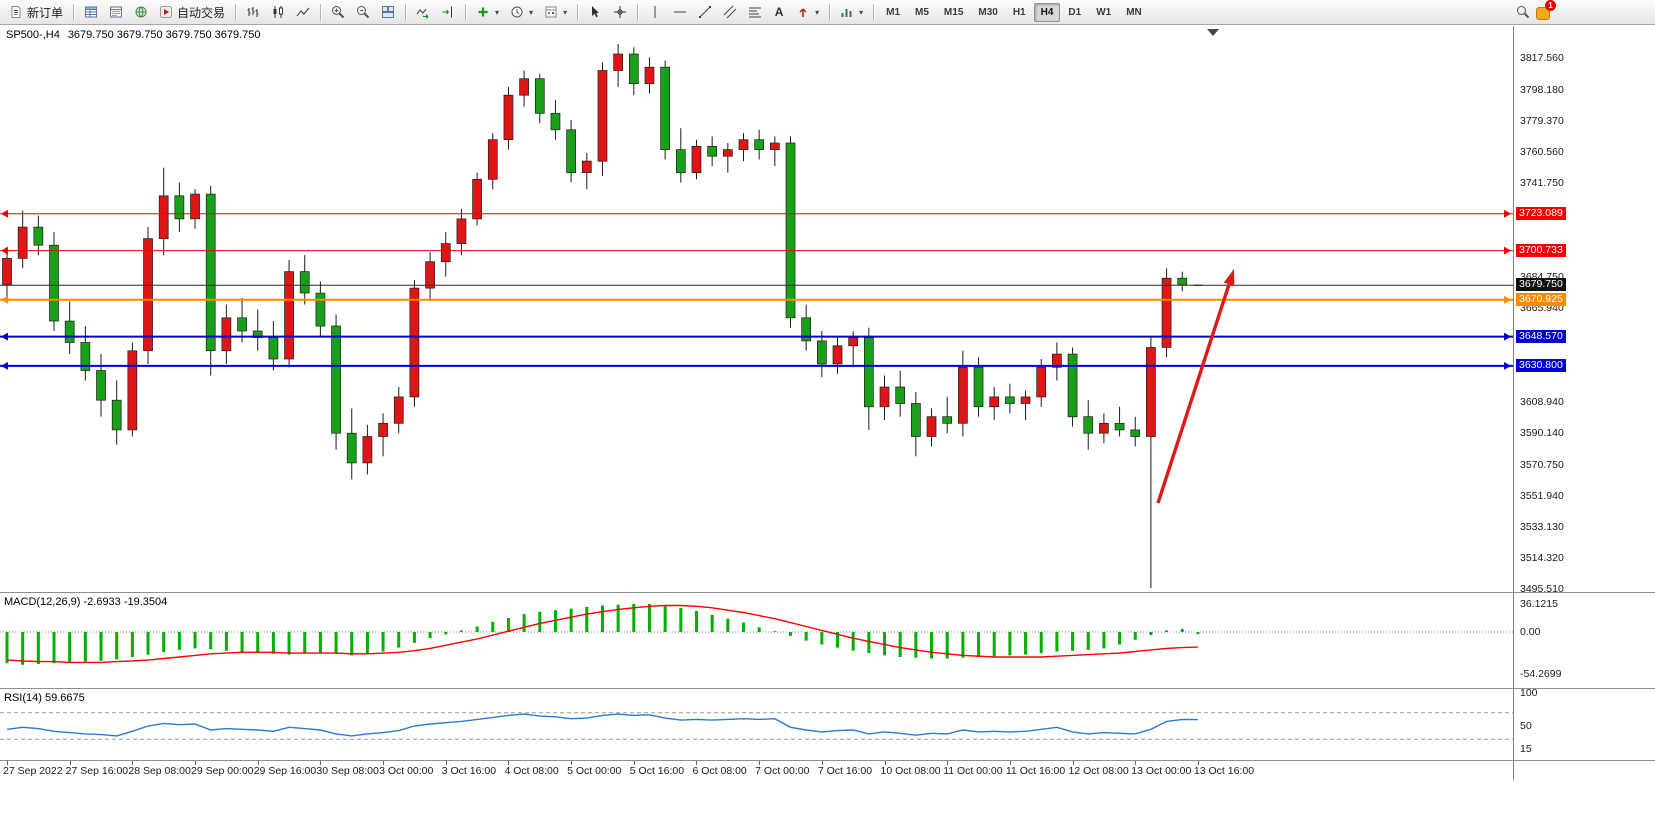 The image size is (1655, 825). What do you see at coordinates (347, 771) in the screenshot?
I see `time-axis-label: 30 Sep 08:00` at bounding box center [347, 771].